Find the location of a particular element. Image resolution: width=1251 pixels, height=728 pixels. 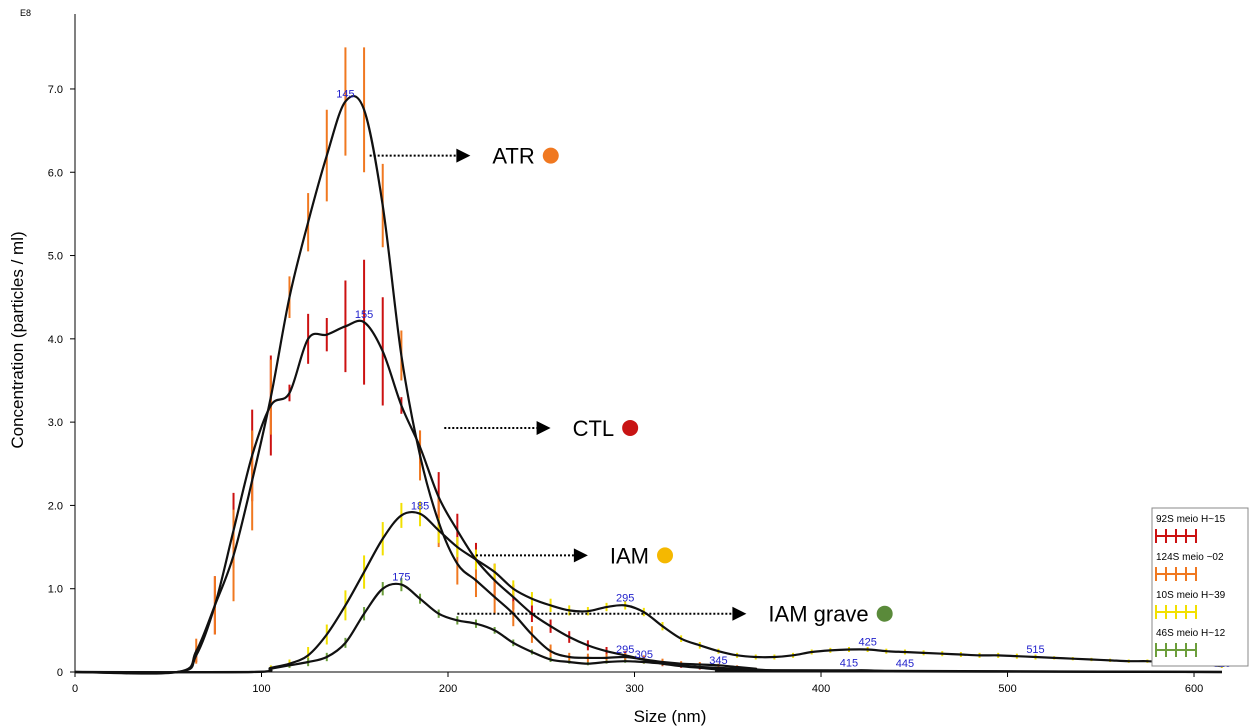

peak-label: 415 is located at coordinates (849, 663).